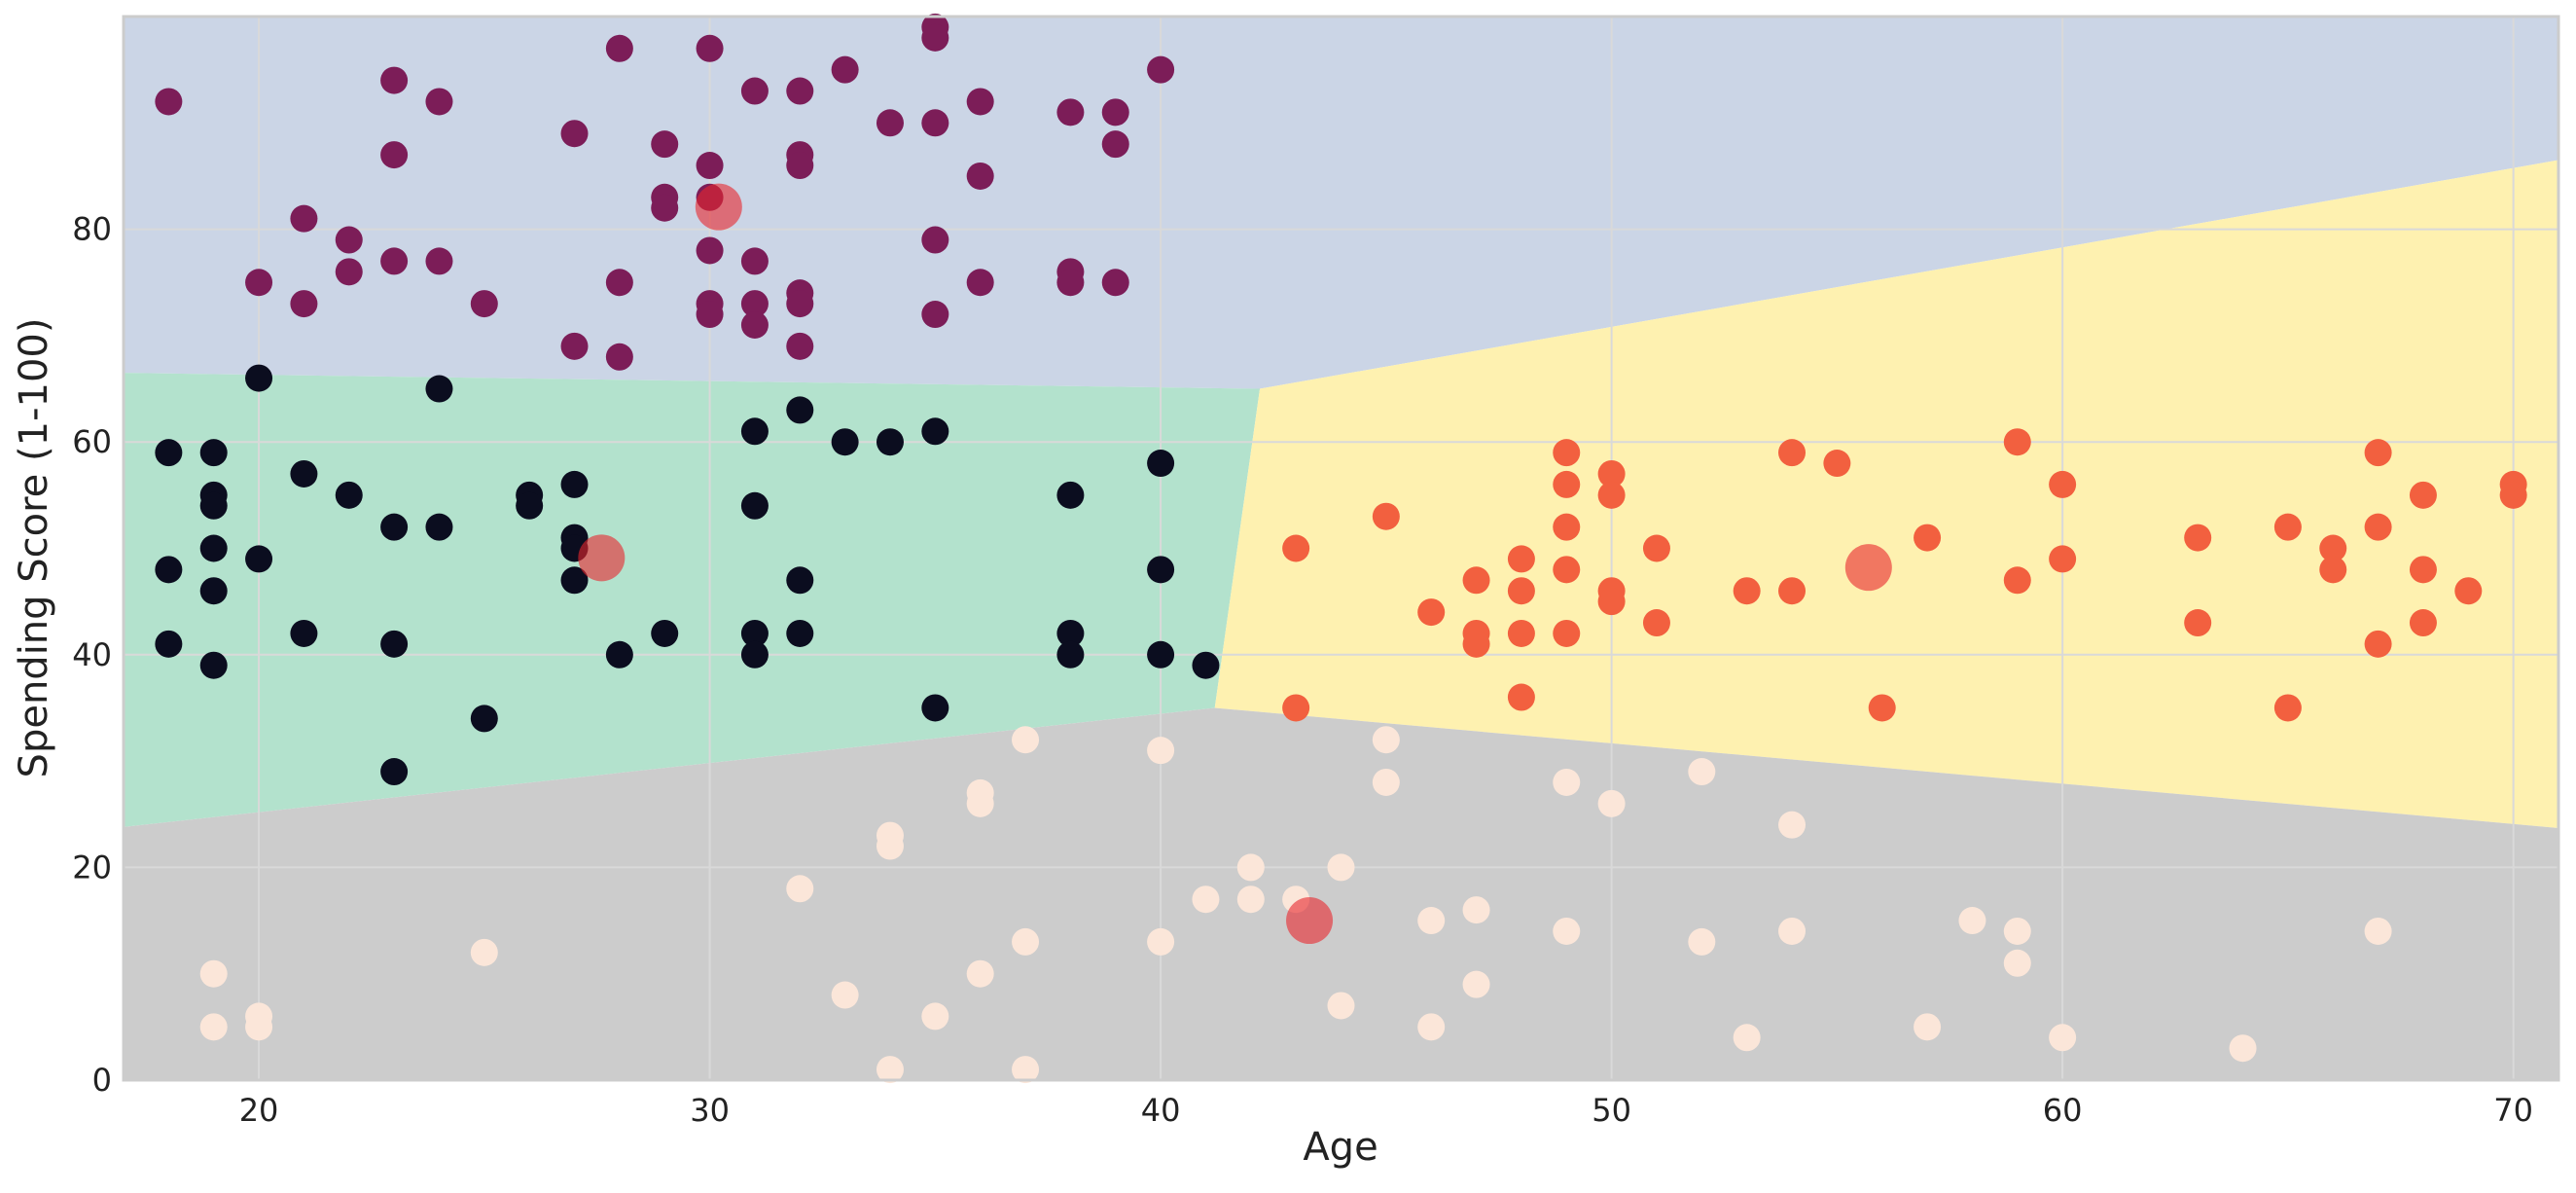 The width and height of the screenshot is (2576, 1193). What do you see at coordinates (1161, 1110) in the screenshot?
I see `x-tick-label: 40` at bounding box center [1161, 1110].